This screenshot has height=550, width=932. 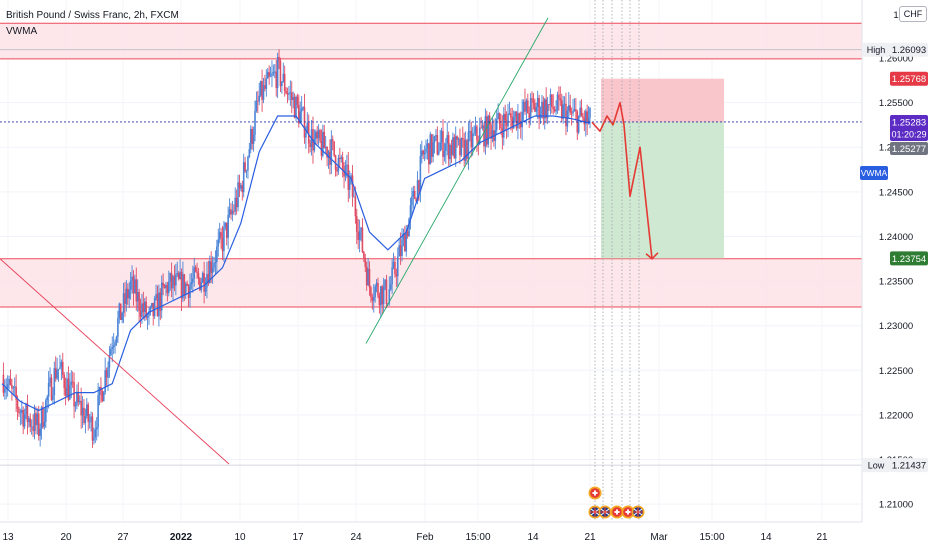 What do you see at coordinates (909, 79) in the screenshot?
I see `stop-badge: 1.25768` at bounding box center [909, 79].